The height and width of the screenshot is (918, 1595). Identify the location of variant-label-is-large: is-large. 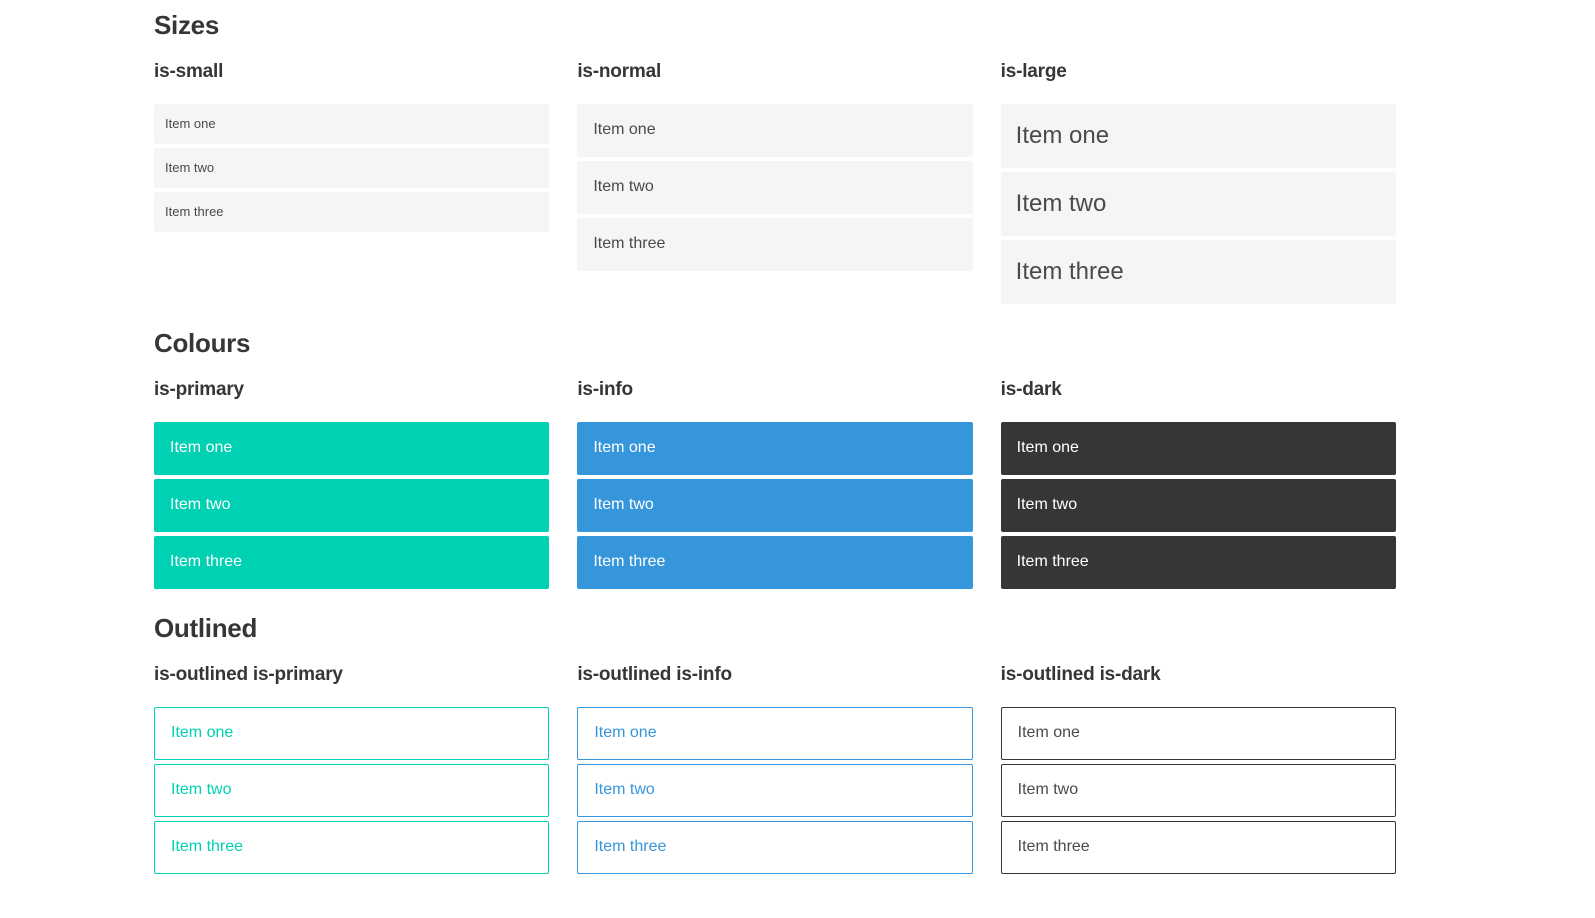
(1033, 72).